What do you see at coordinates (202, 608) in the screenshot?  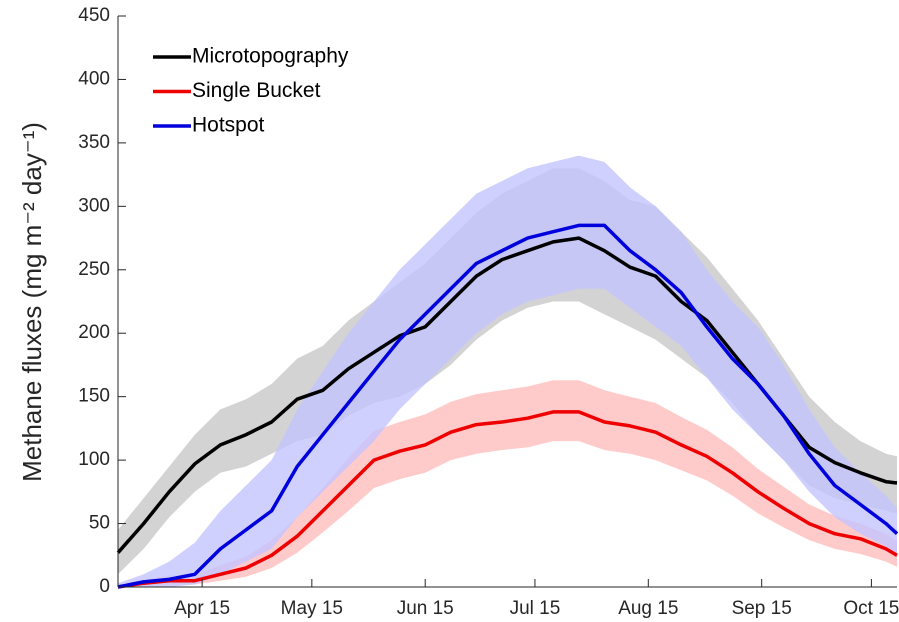 I see `x-tick-label: Apr 15` at bounding box center [202, 608].